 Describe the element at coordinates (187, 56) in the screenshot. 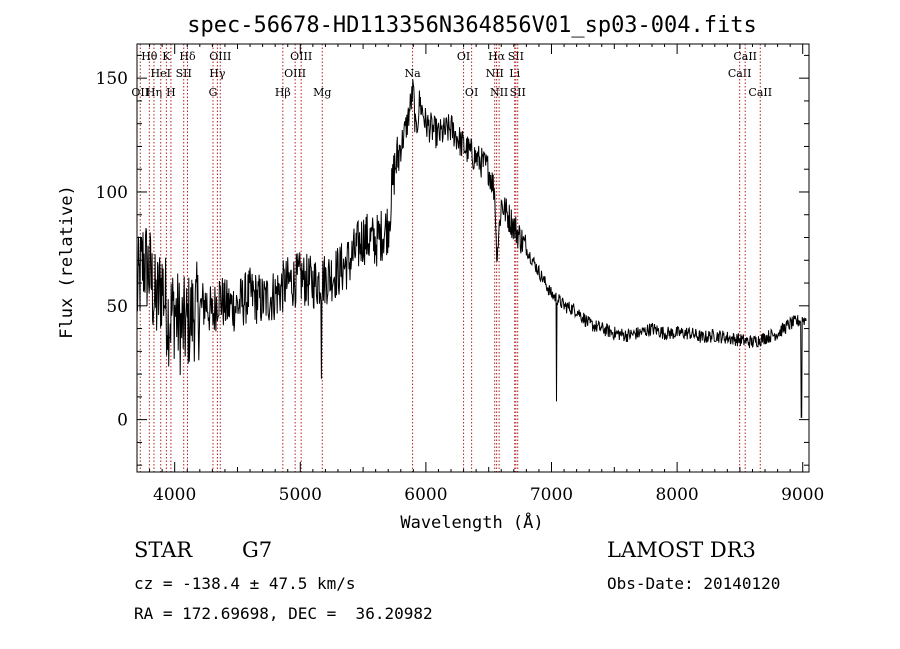

I see `spectral-line-label: Hδ` at that location.